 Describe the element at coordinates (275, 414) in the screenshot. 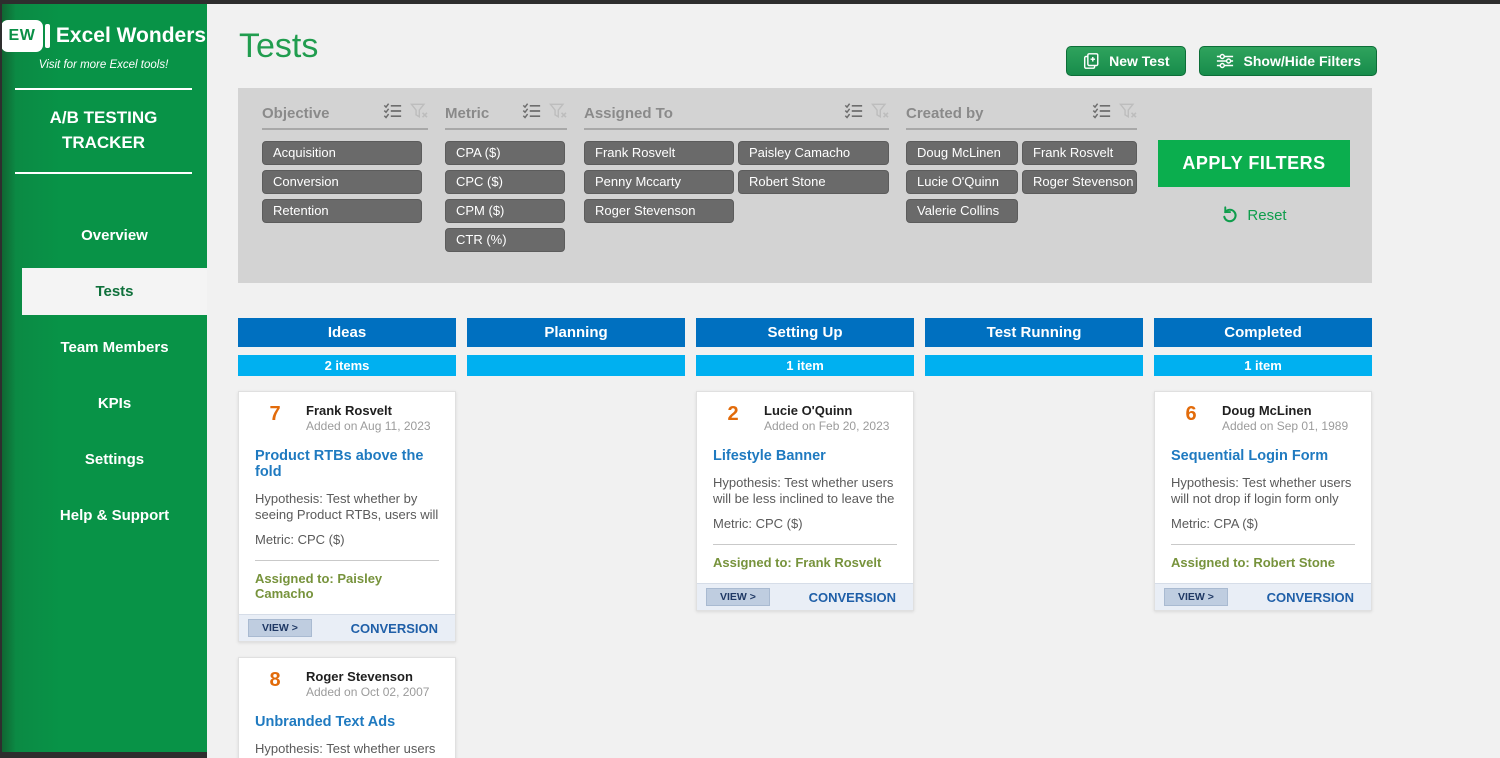

I see `test-id: 7` at that location.